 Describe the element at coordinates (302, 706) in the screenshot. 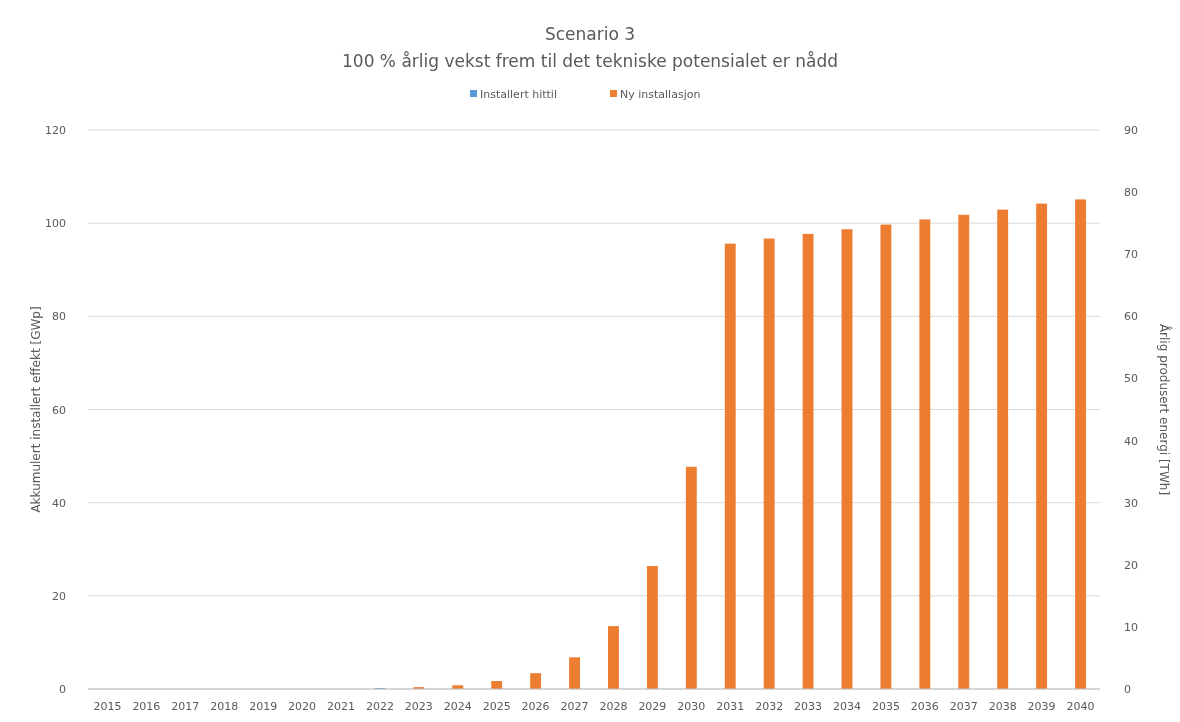

I see `x-tick-label: 2020` at that location.